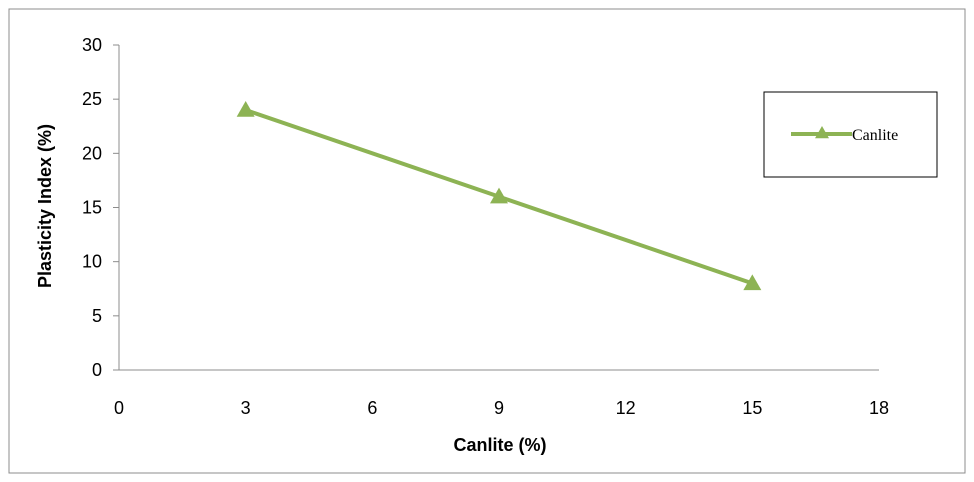  I want to click on y-tick-label: 30, so click(92, 45).